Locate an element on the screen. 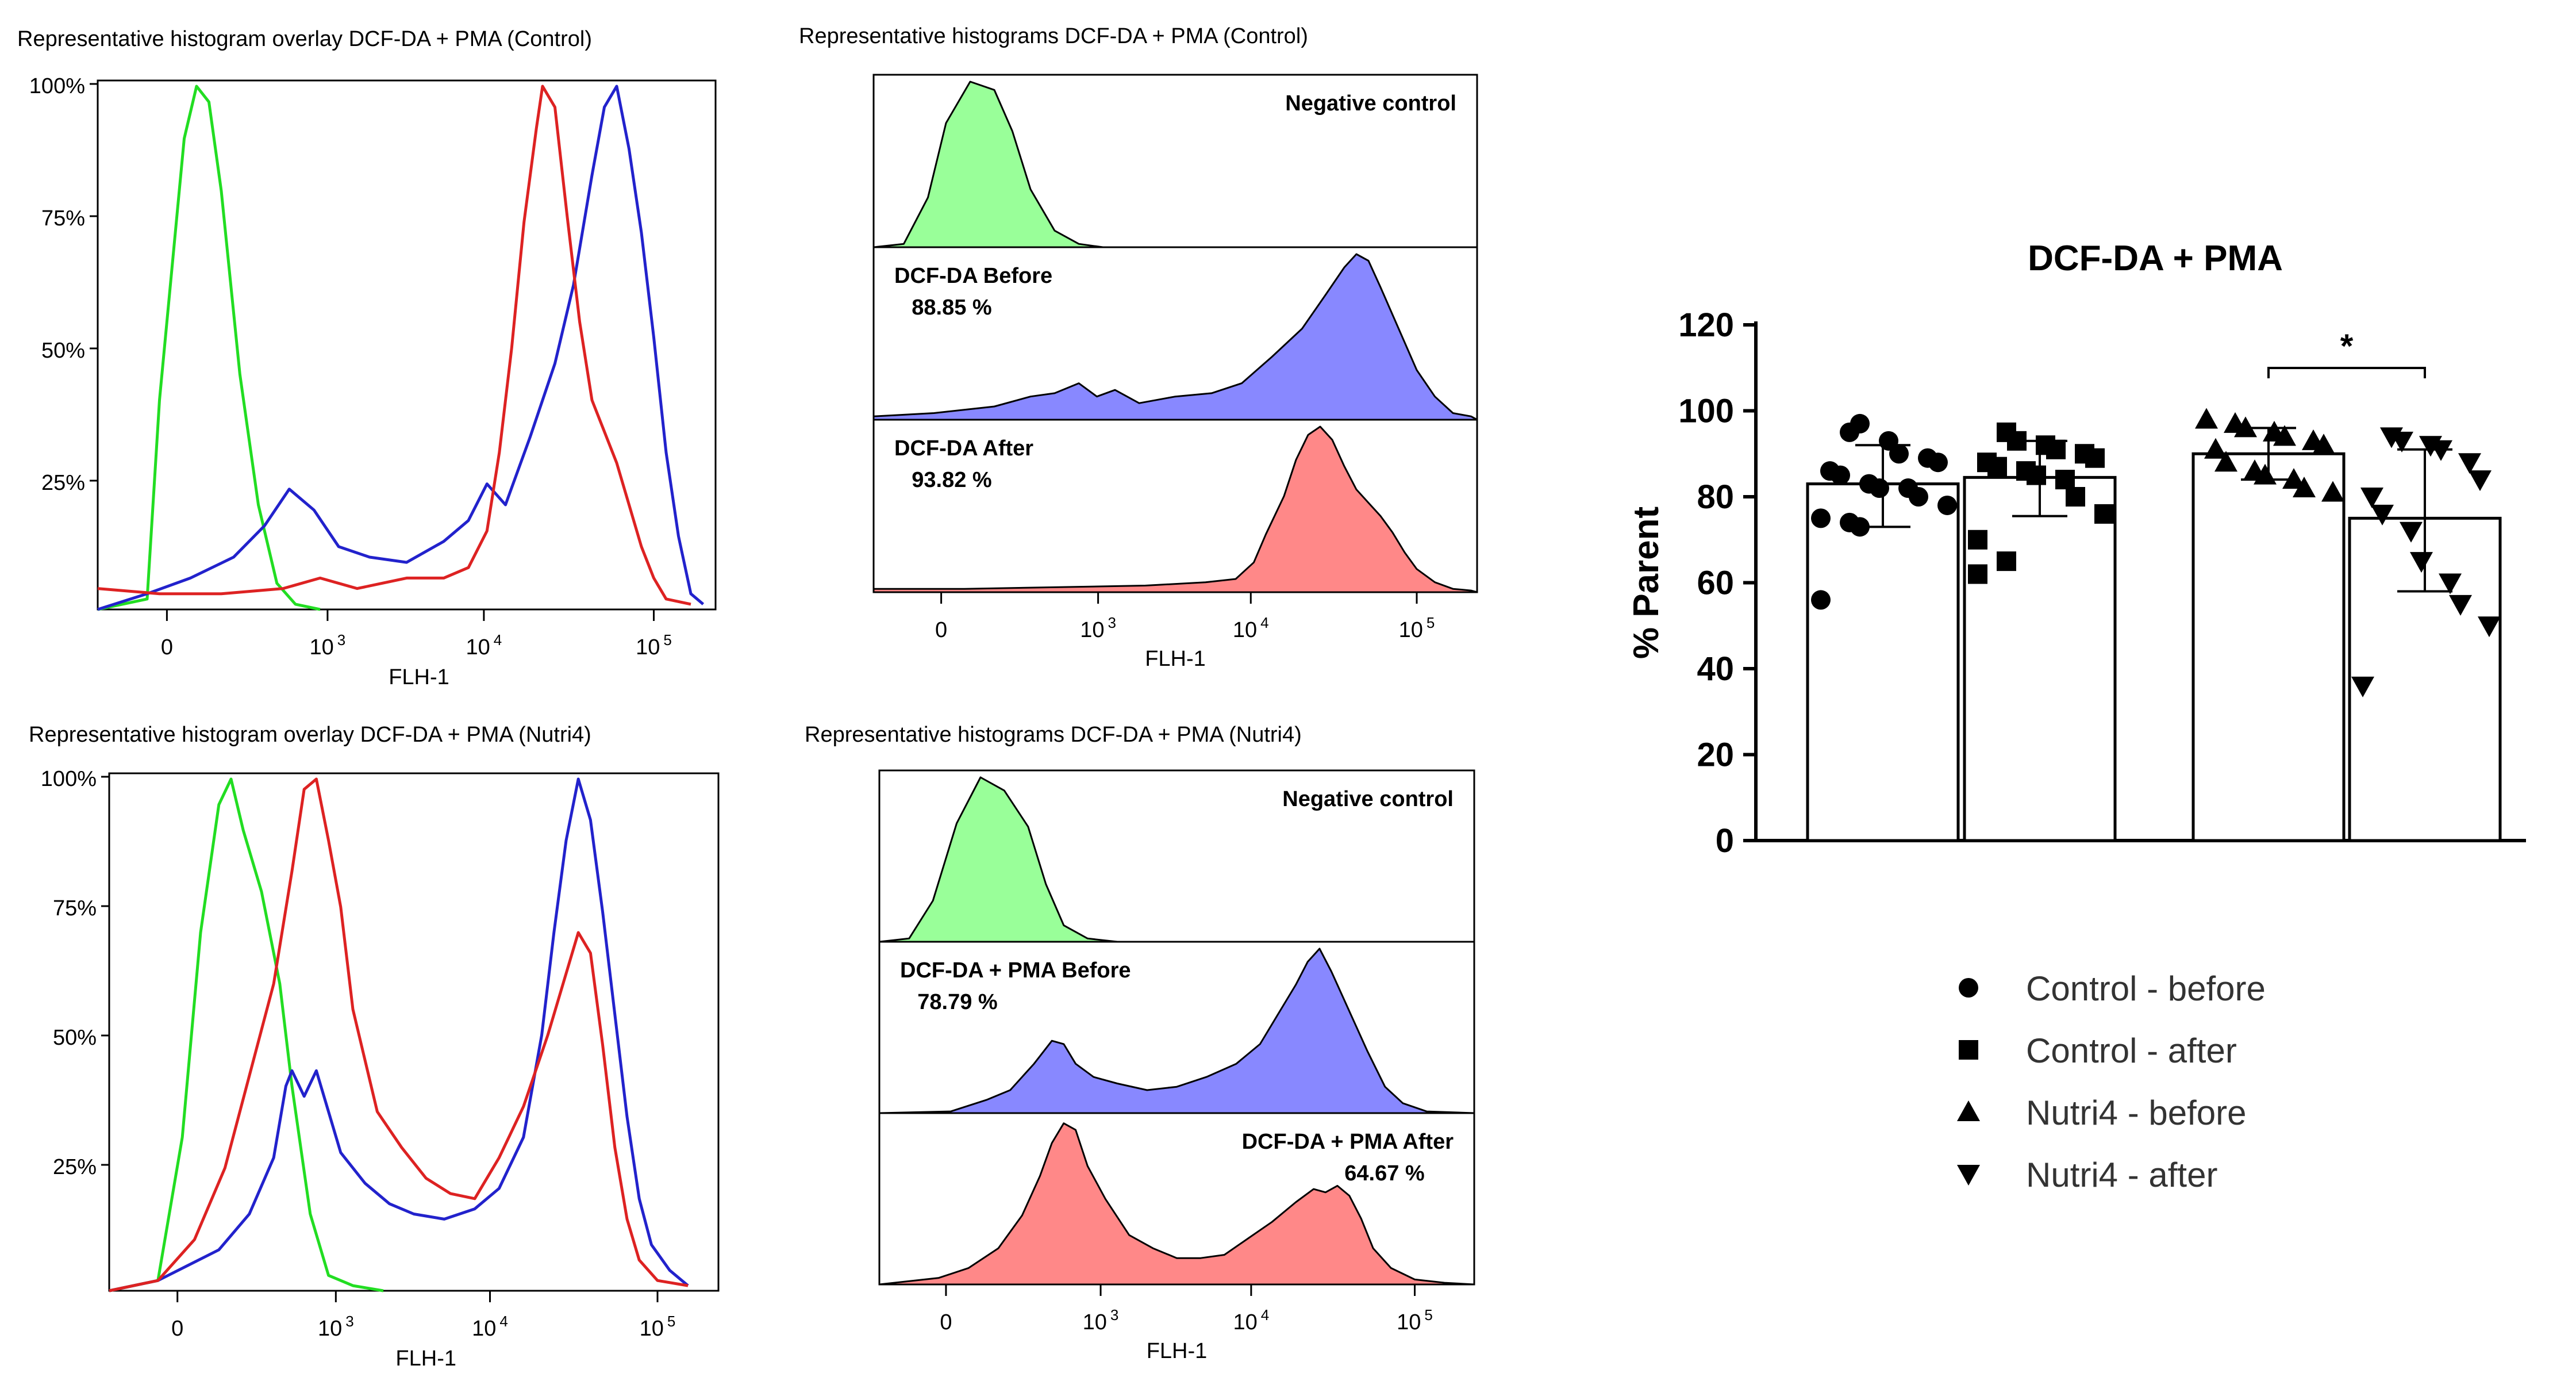  panel-label: DCF-DA + PMA Before is located at coordinates (1015, 970).